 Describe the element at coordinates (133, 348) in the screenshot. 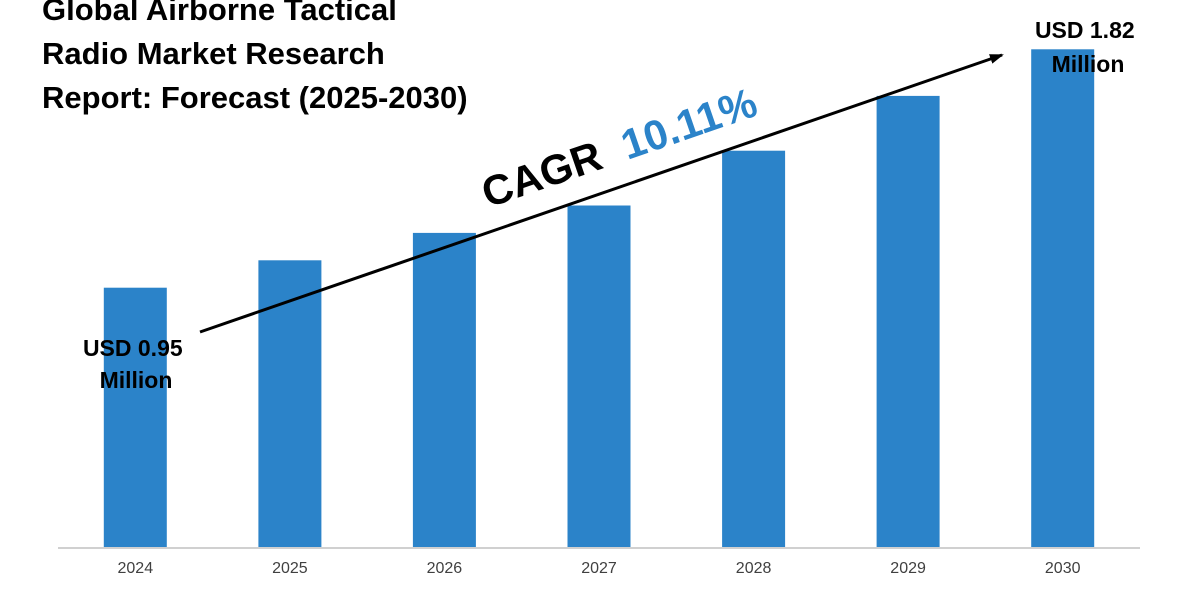

I see `start-value-label-line-1: USD 0.95` at that location.